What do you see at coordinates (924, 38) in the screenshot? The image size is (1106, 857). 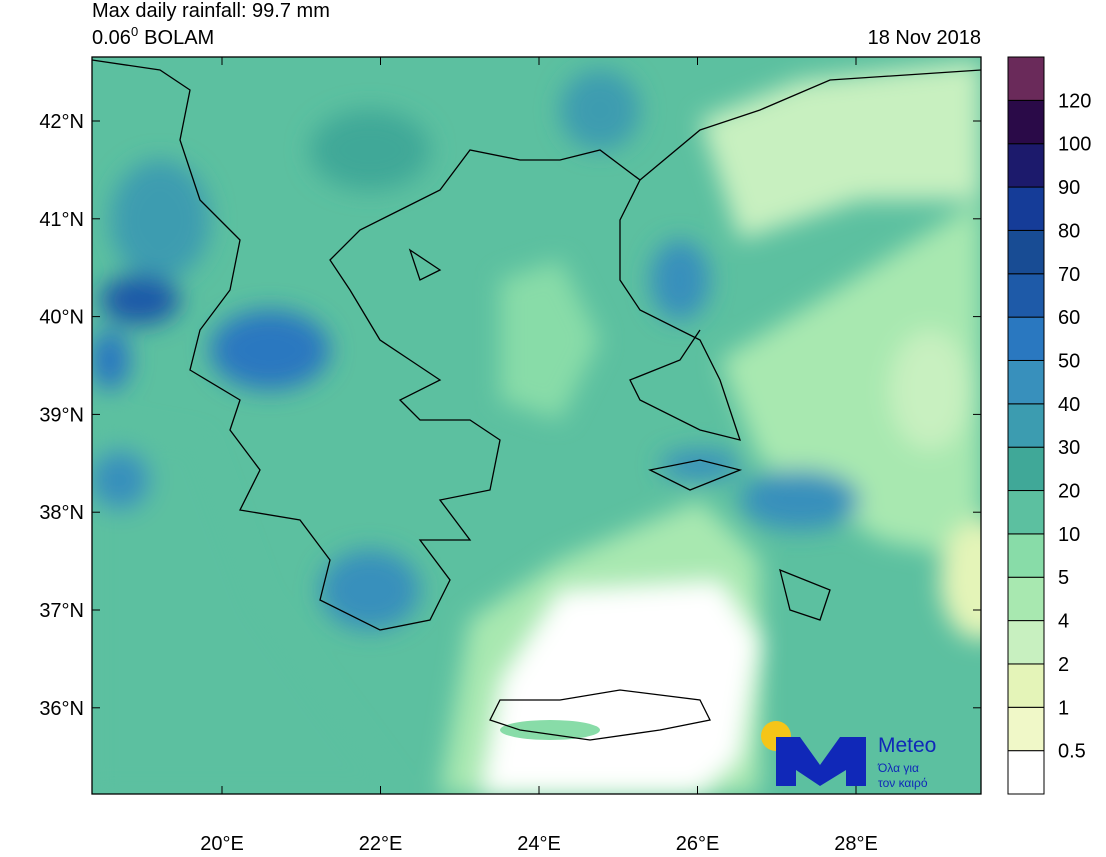 I see `date: 18 Nov 2018` at bounding box center [924, 38].